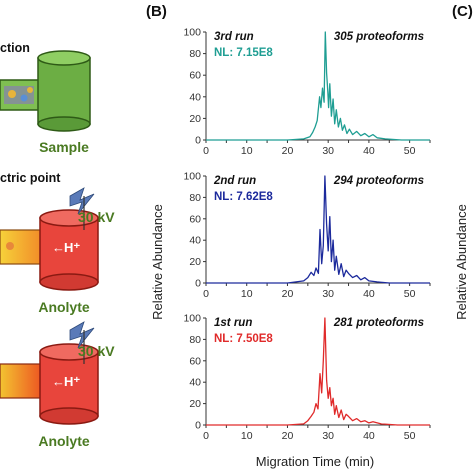 The width and height of the screenshot is (474, 474). Describe the element at coordinates (58, 247) in the screenshot. I see `proton-arrow-1: ←` at that location.